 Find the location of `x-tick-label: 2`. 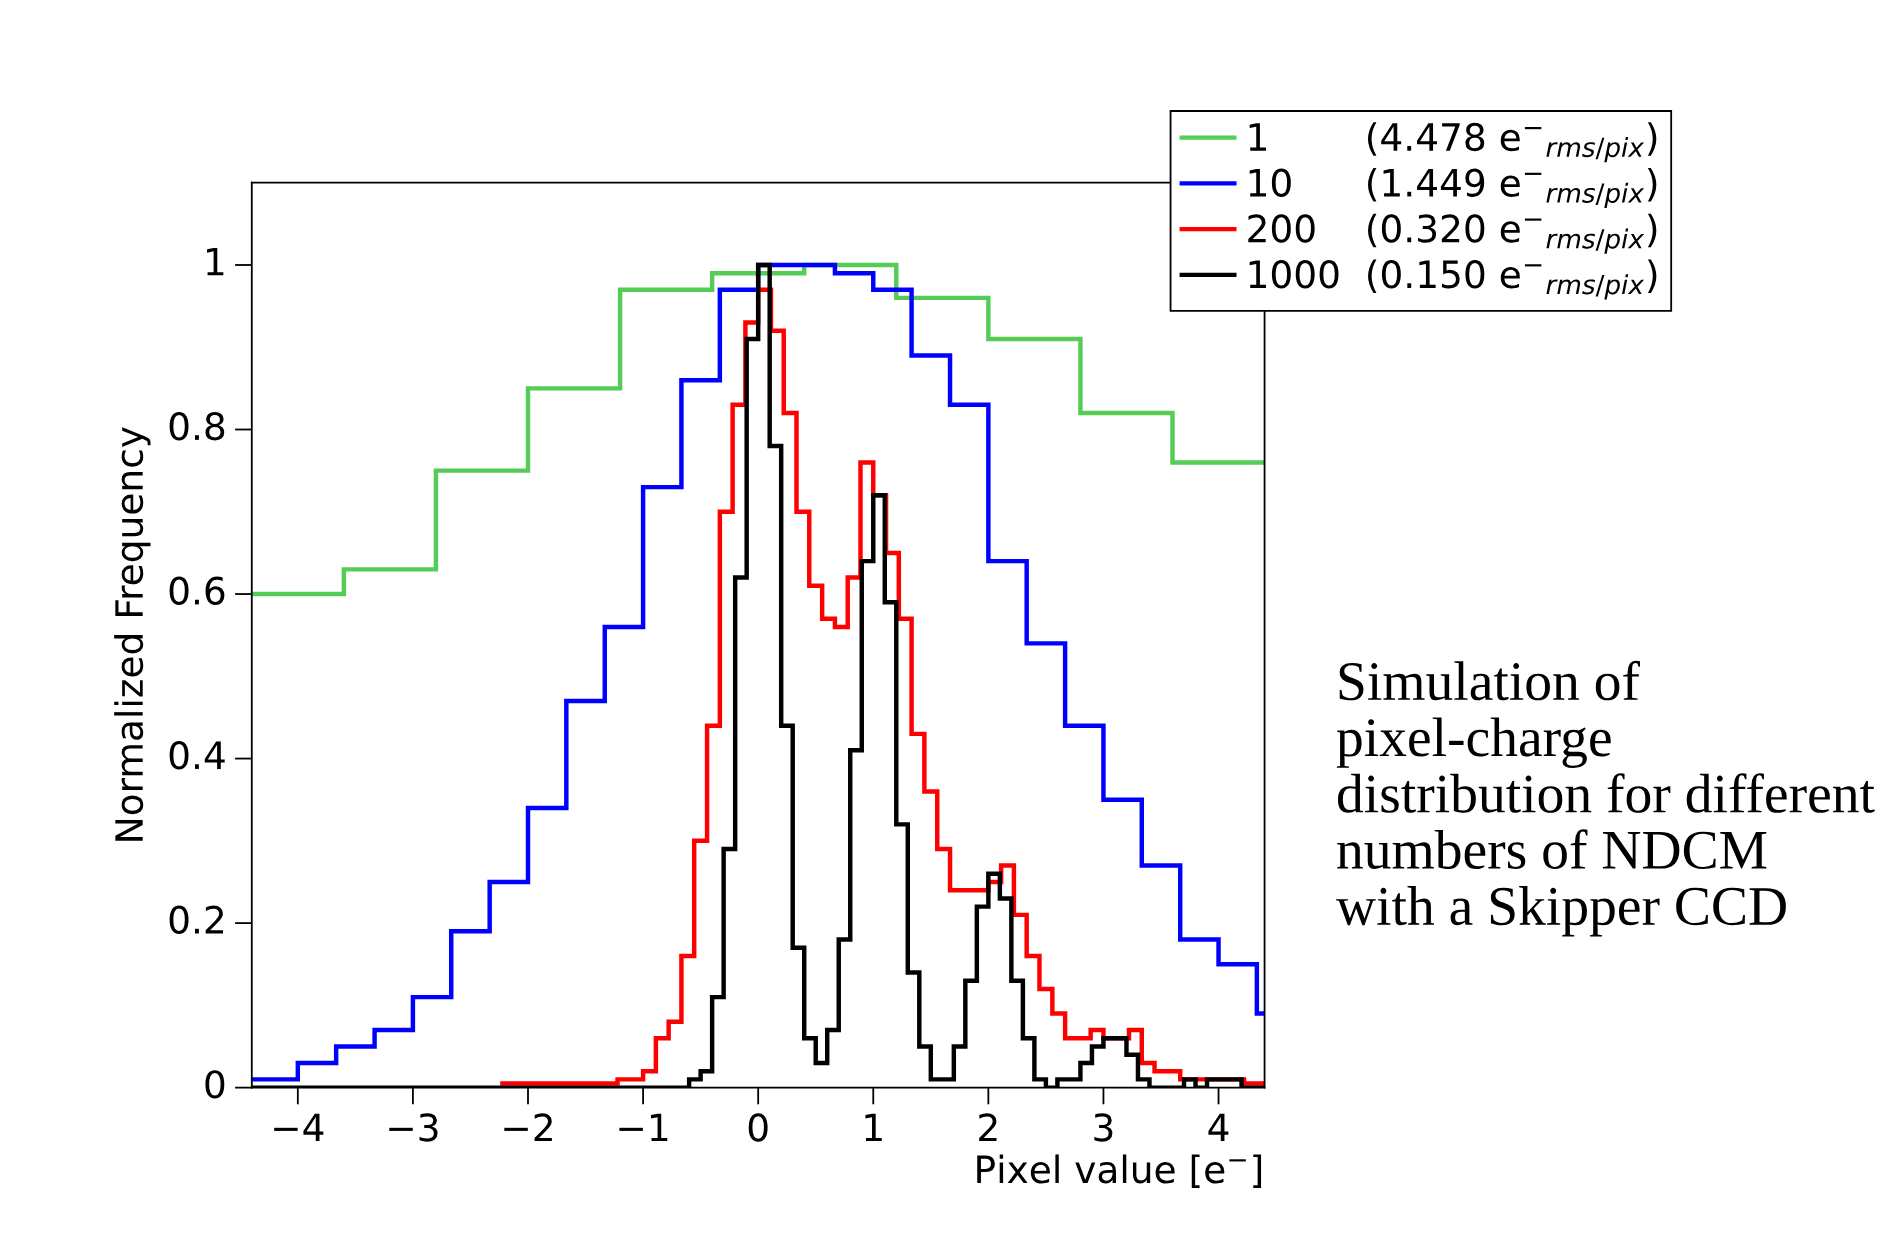

x-tick-label: 2 is located at coordinates (988, 1127).